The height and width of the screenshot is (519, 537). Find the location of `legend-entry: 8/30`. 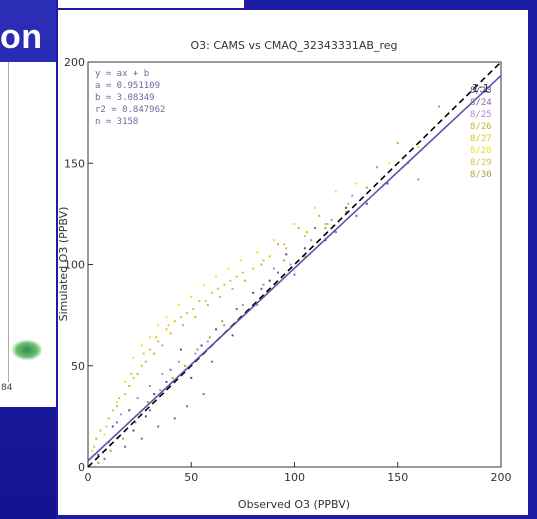

legend-entry: 8/30 is located at coordinates (481, 175).